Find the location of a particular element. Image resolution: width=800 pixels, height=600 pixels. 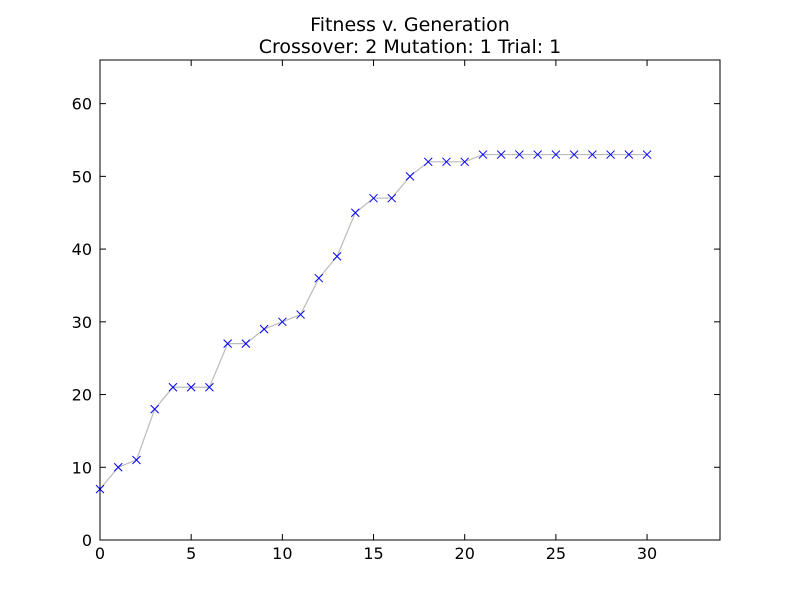

x-tick-label: 0 is located at coordinates (100, 553).